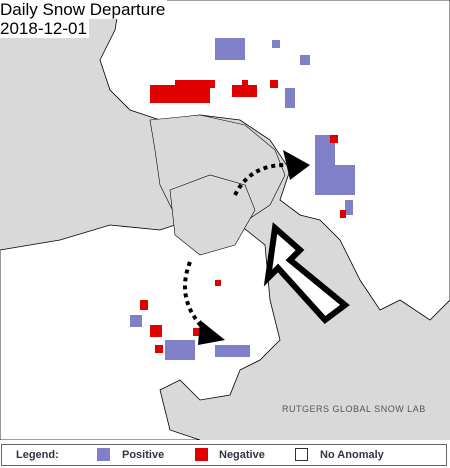 The image size is (450, 468). I want to click on legend-item: No Anomaly, so click(352, 455).